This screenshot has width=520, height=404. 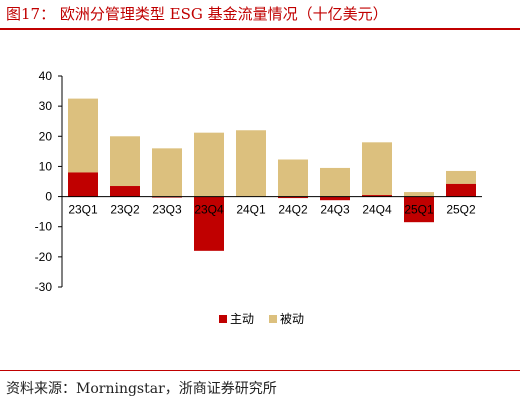 I want to click on y-tick-label: 40, so click(x=46, y=76).